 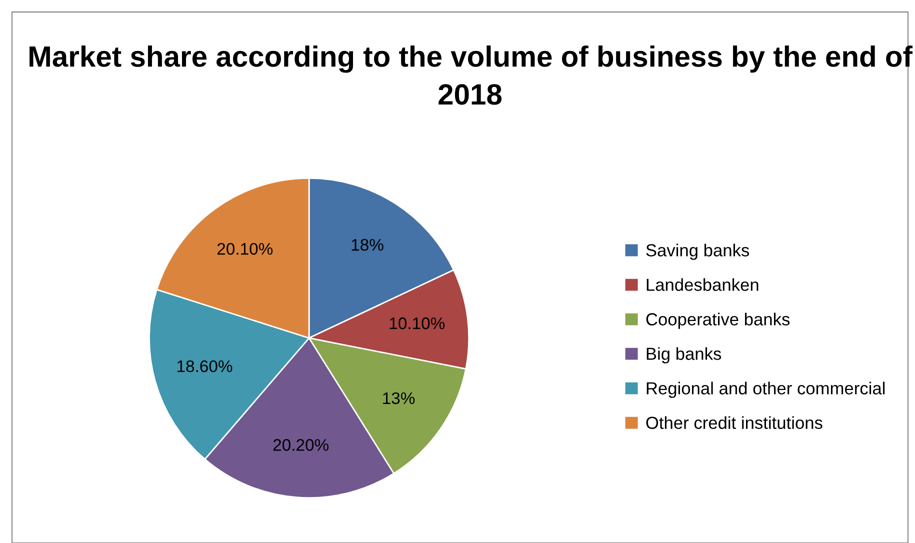 What do you see at coordinates (765, 390) in the screenshot?
I see `legend-label: Regional and other commercial` at bounding box center [765, 390].